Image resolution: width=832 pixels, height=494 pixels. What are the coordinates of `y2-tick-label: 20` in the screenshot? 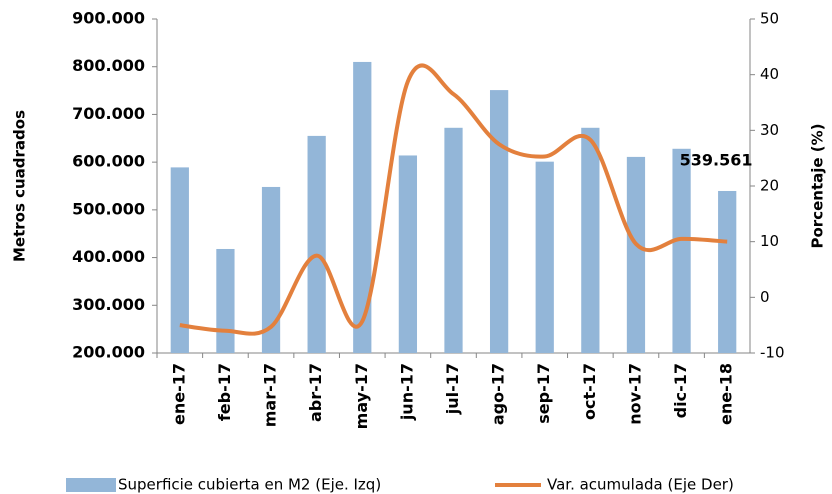 It's located at (769, 186).